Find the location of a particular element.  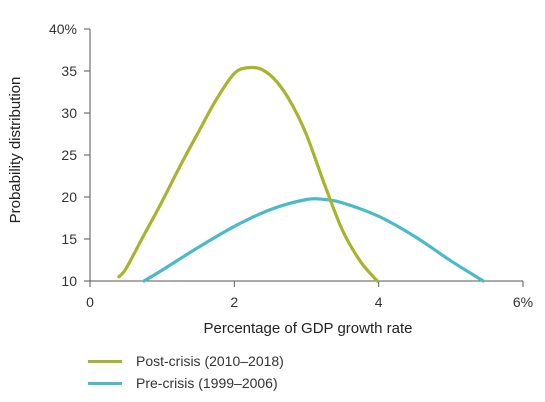

x-axis-title: Percentage of GDP growth rate is located at coordinates (307, 328).